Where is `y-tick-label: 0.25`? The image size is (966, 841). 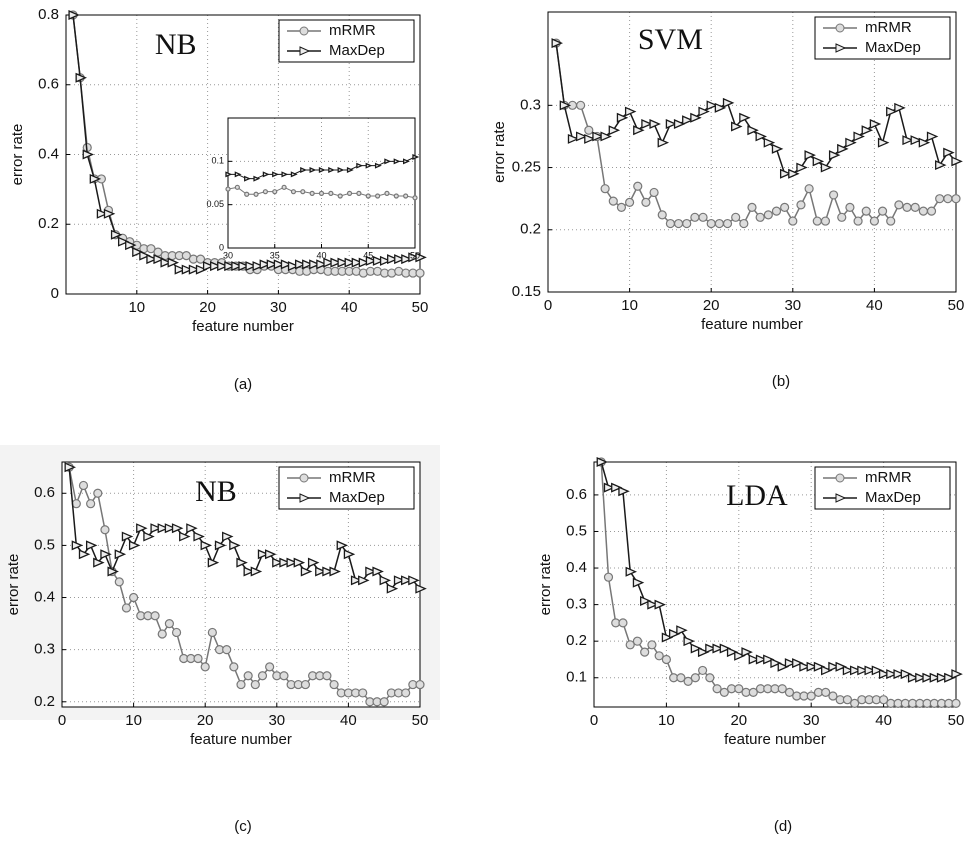
y-tick-label: 0.25 is located at coordinates (526, 167).